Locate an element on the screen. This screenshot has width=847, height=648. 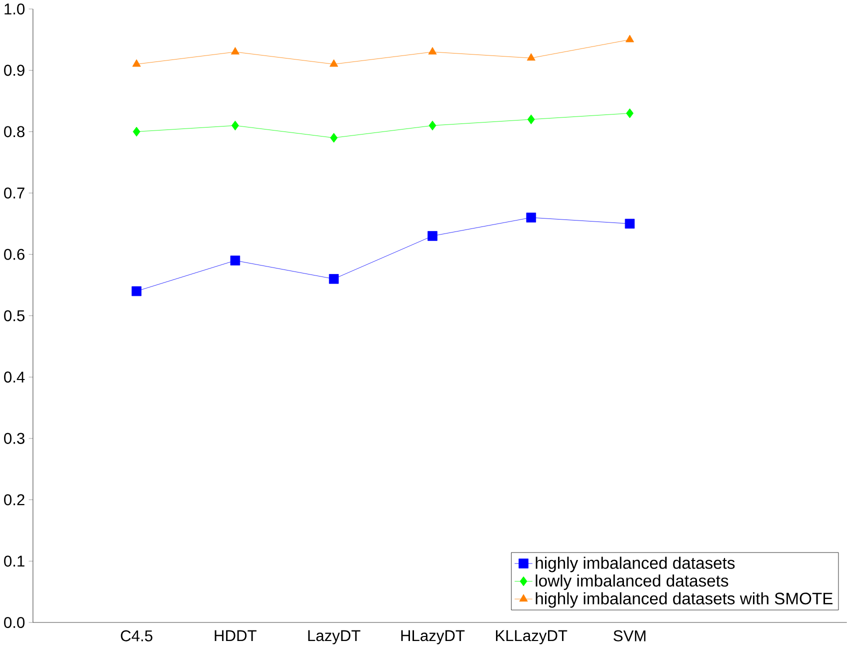
x-tick-label: LazyDT is located at coordinates (334, 637).